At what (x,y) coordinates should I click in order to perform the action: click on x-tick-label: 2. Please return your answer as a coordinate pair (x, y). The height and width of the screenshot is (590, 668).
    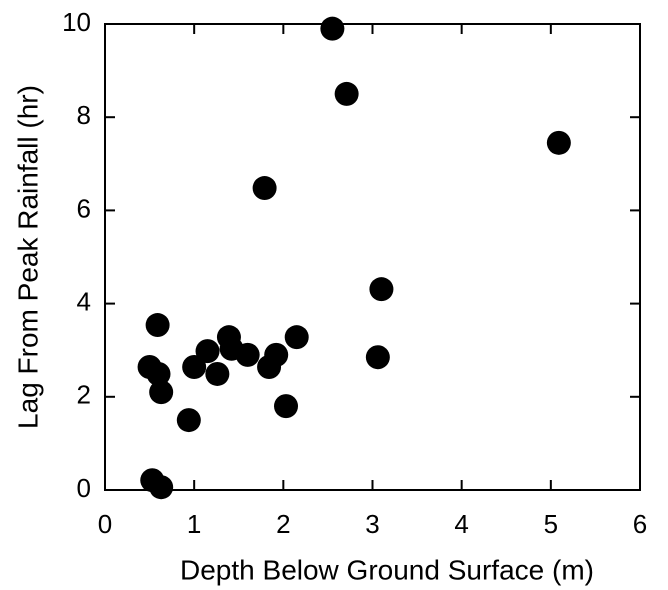
    Looking at the image, I should click on (283, 524).